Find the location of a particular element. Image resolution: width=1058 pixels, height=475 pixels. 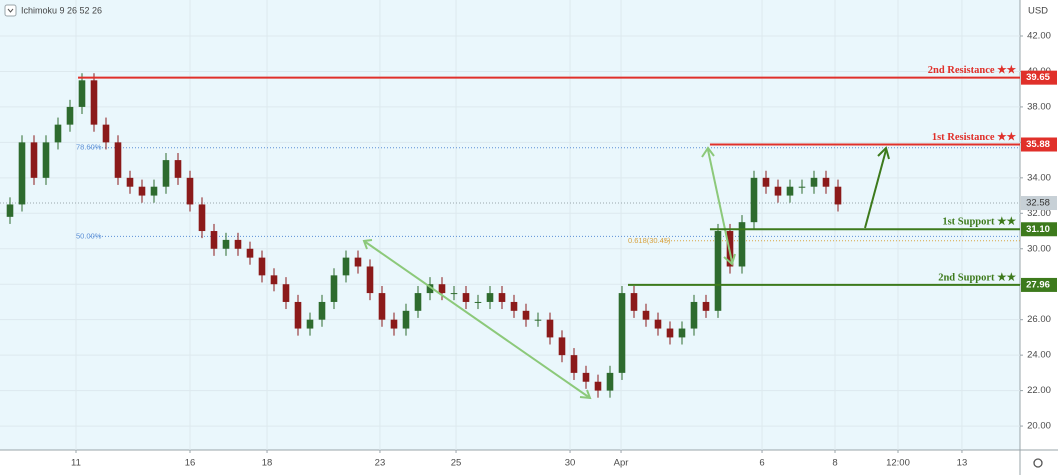

x-tick-label: 6 is located at coordinates (761, 463).